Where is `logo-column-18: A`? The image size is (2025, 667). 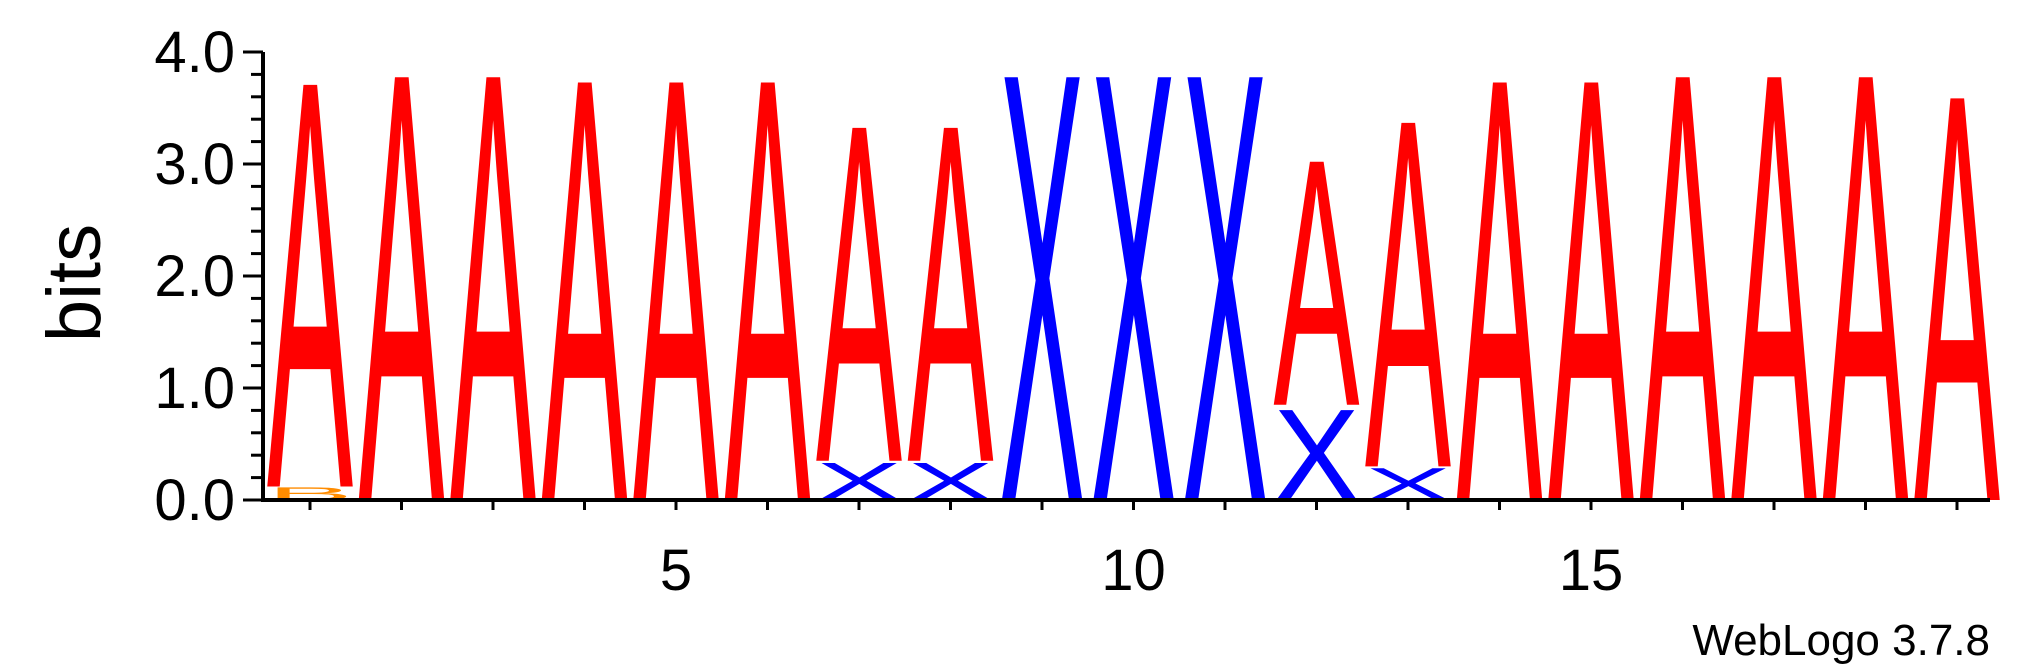
logo-column-18: A is located at coordinates (1865, 315).